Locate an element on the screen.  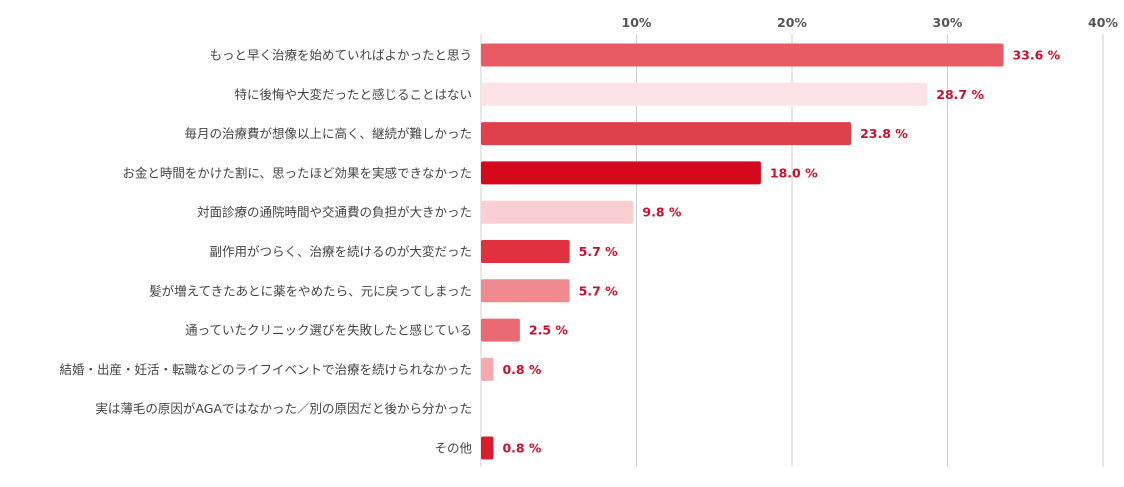
category-label: 実は薄毛の原因がAGAではなかった／別の原因だと後から分かった is located at coordinates (283, 408).